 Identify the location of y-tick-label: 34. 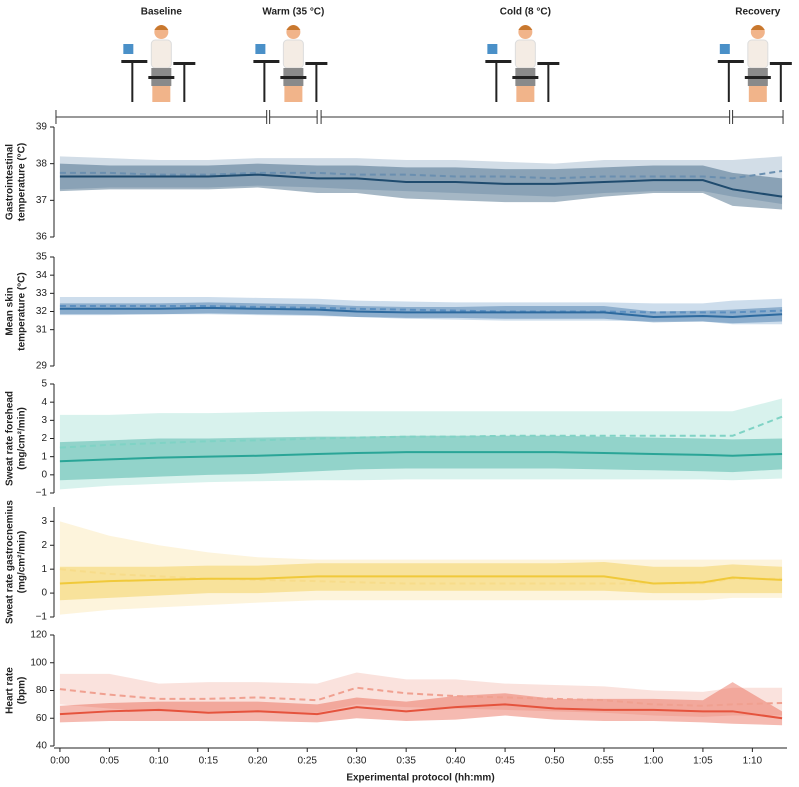
(42, 275).